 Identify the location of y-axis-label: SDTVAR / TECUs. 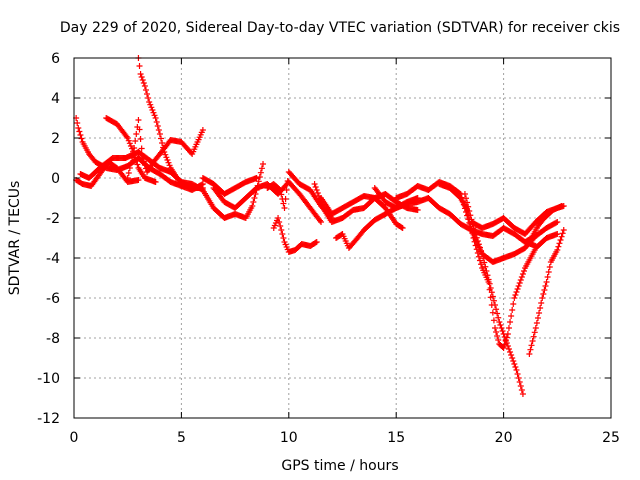
(15, 238).